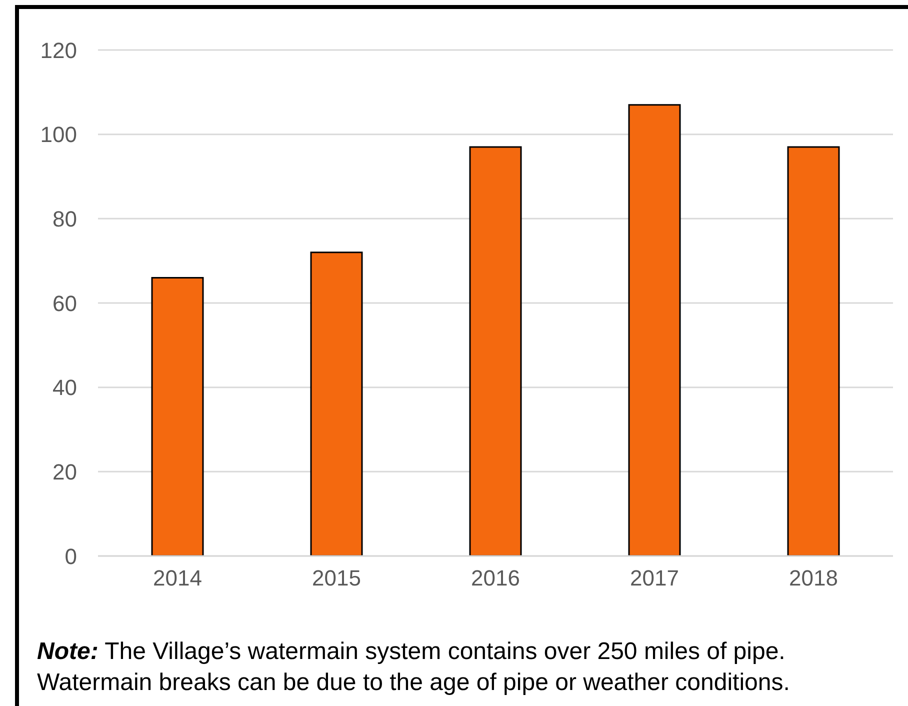  I want to click on x-tick-label: 2014, so click(177, 578).